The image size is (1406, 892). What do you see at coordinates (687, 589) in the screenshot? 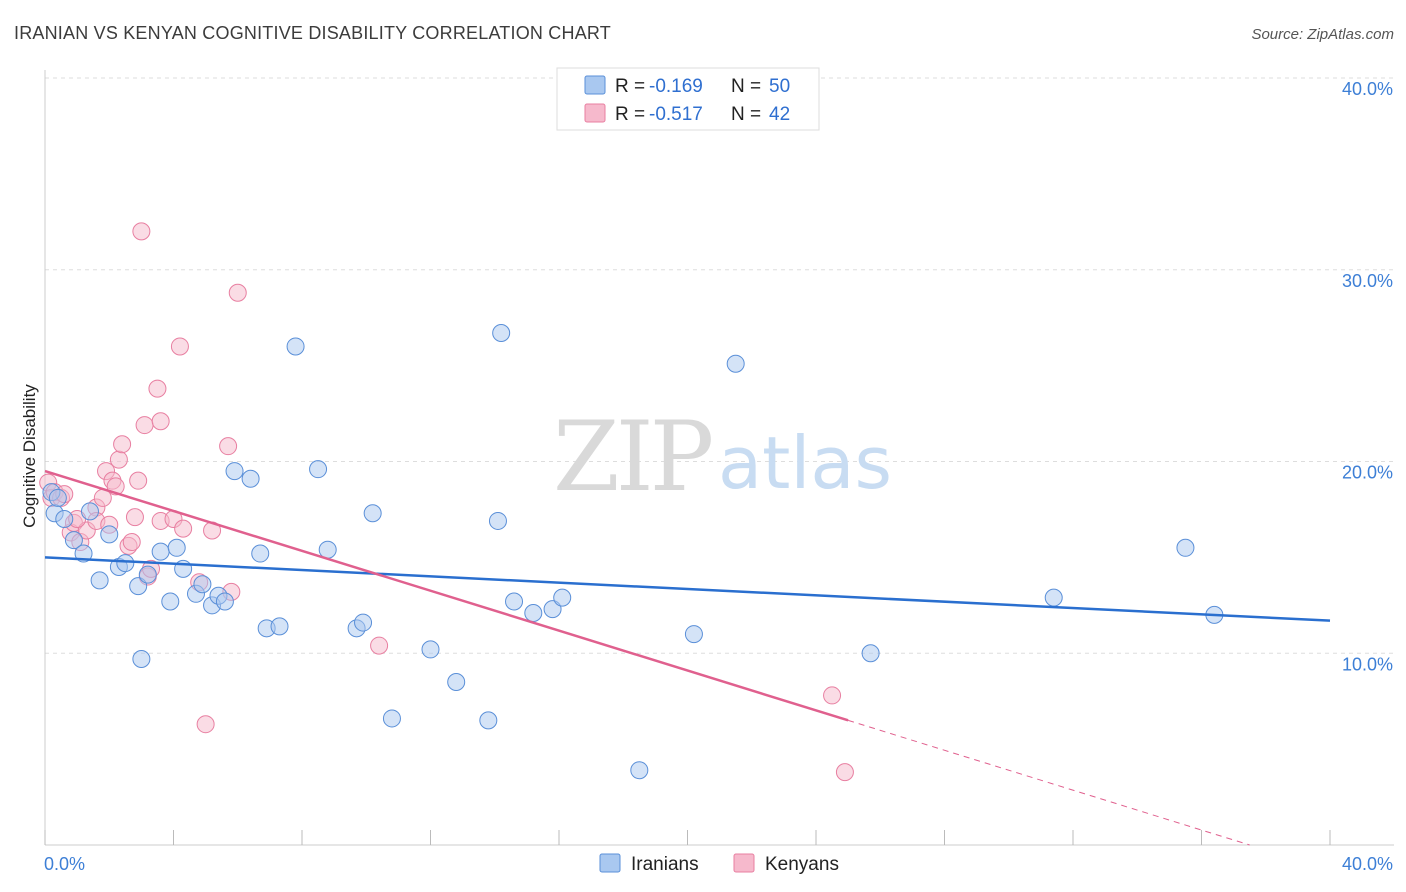
I see `iranians-trend-line` at bounding box center [687, 589].